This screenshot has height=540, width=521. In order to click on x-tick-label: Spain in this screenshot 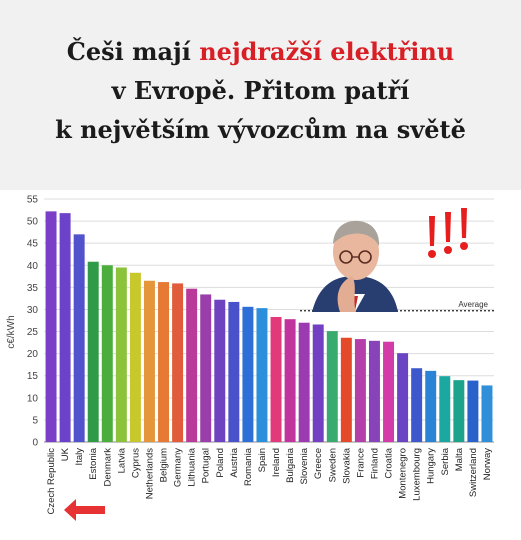, I will do `click(262, 460)`.